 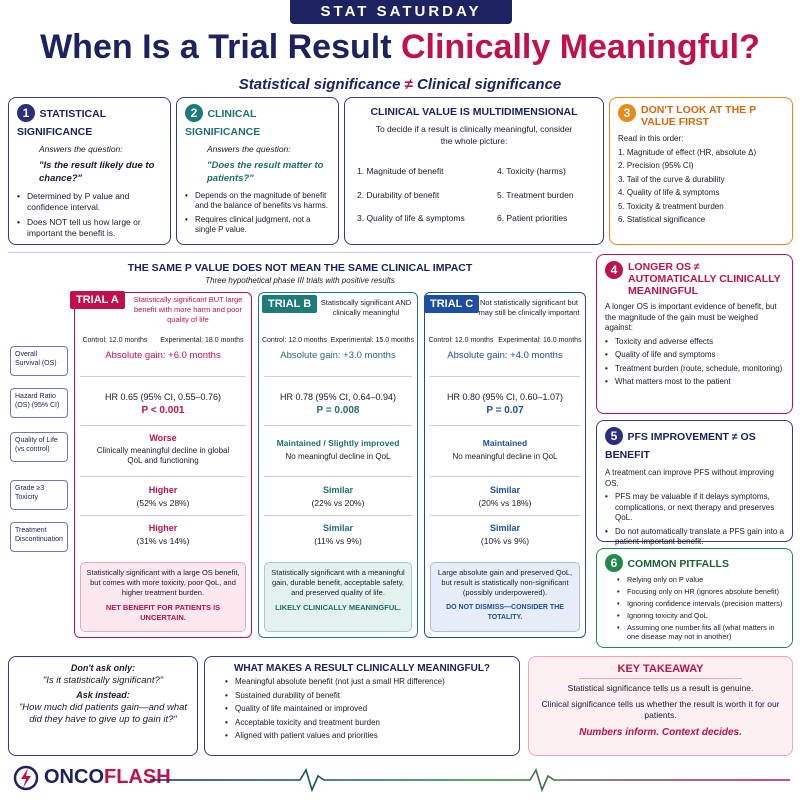 What do you see at coordinates (694, 355) in the screenshot?
I see `bullet: Quality of life and symptoms` at bounding box center [694, 355].